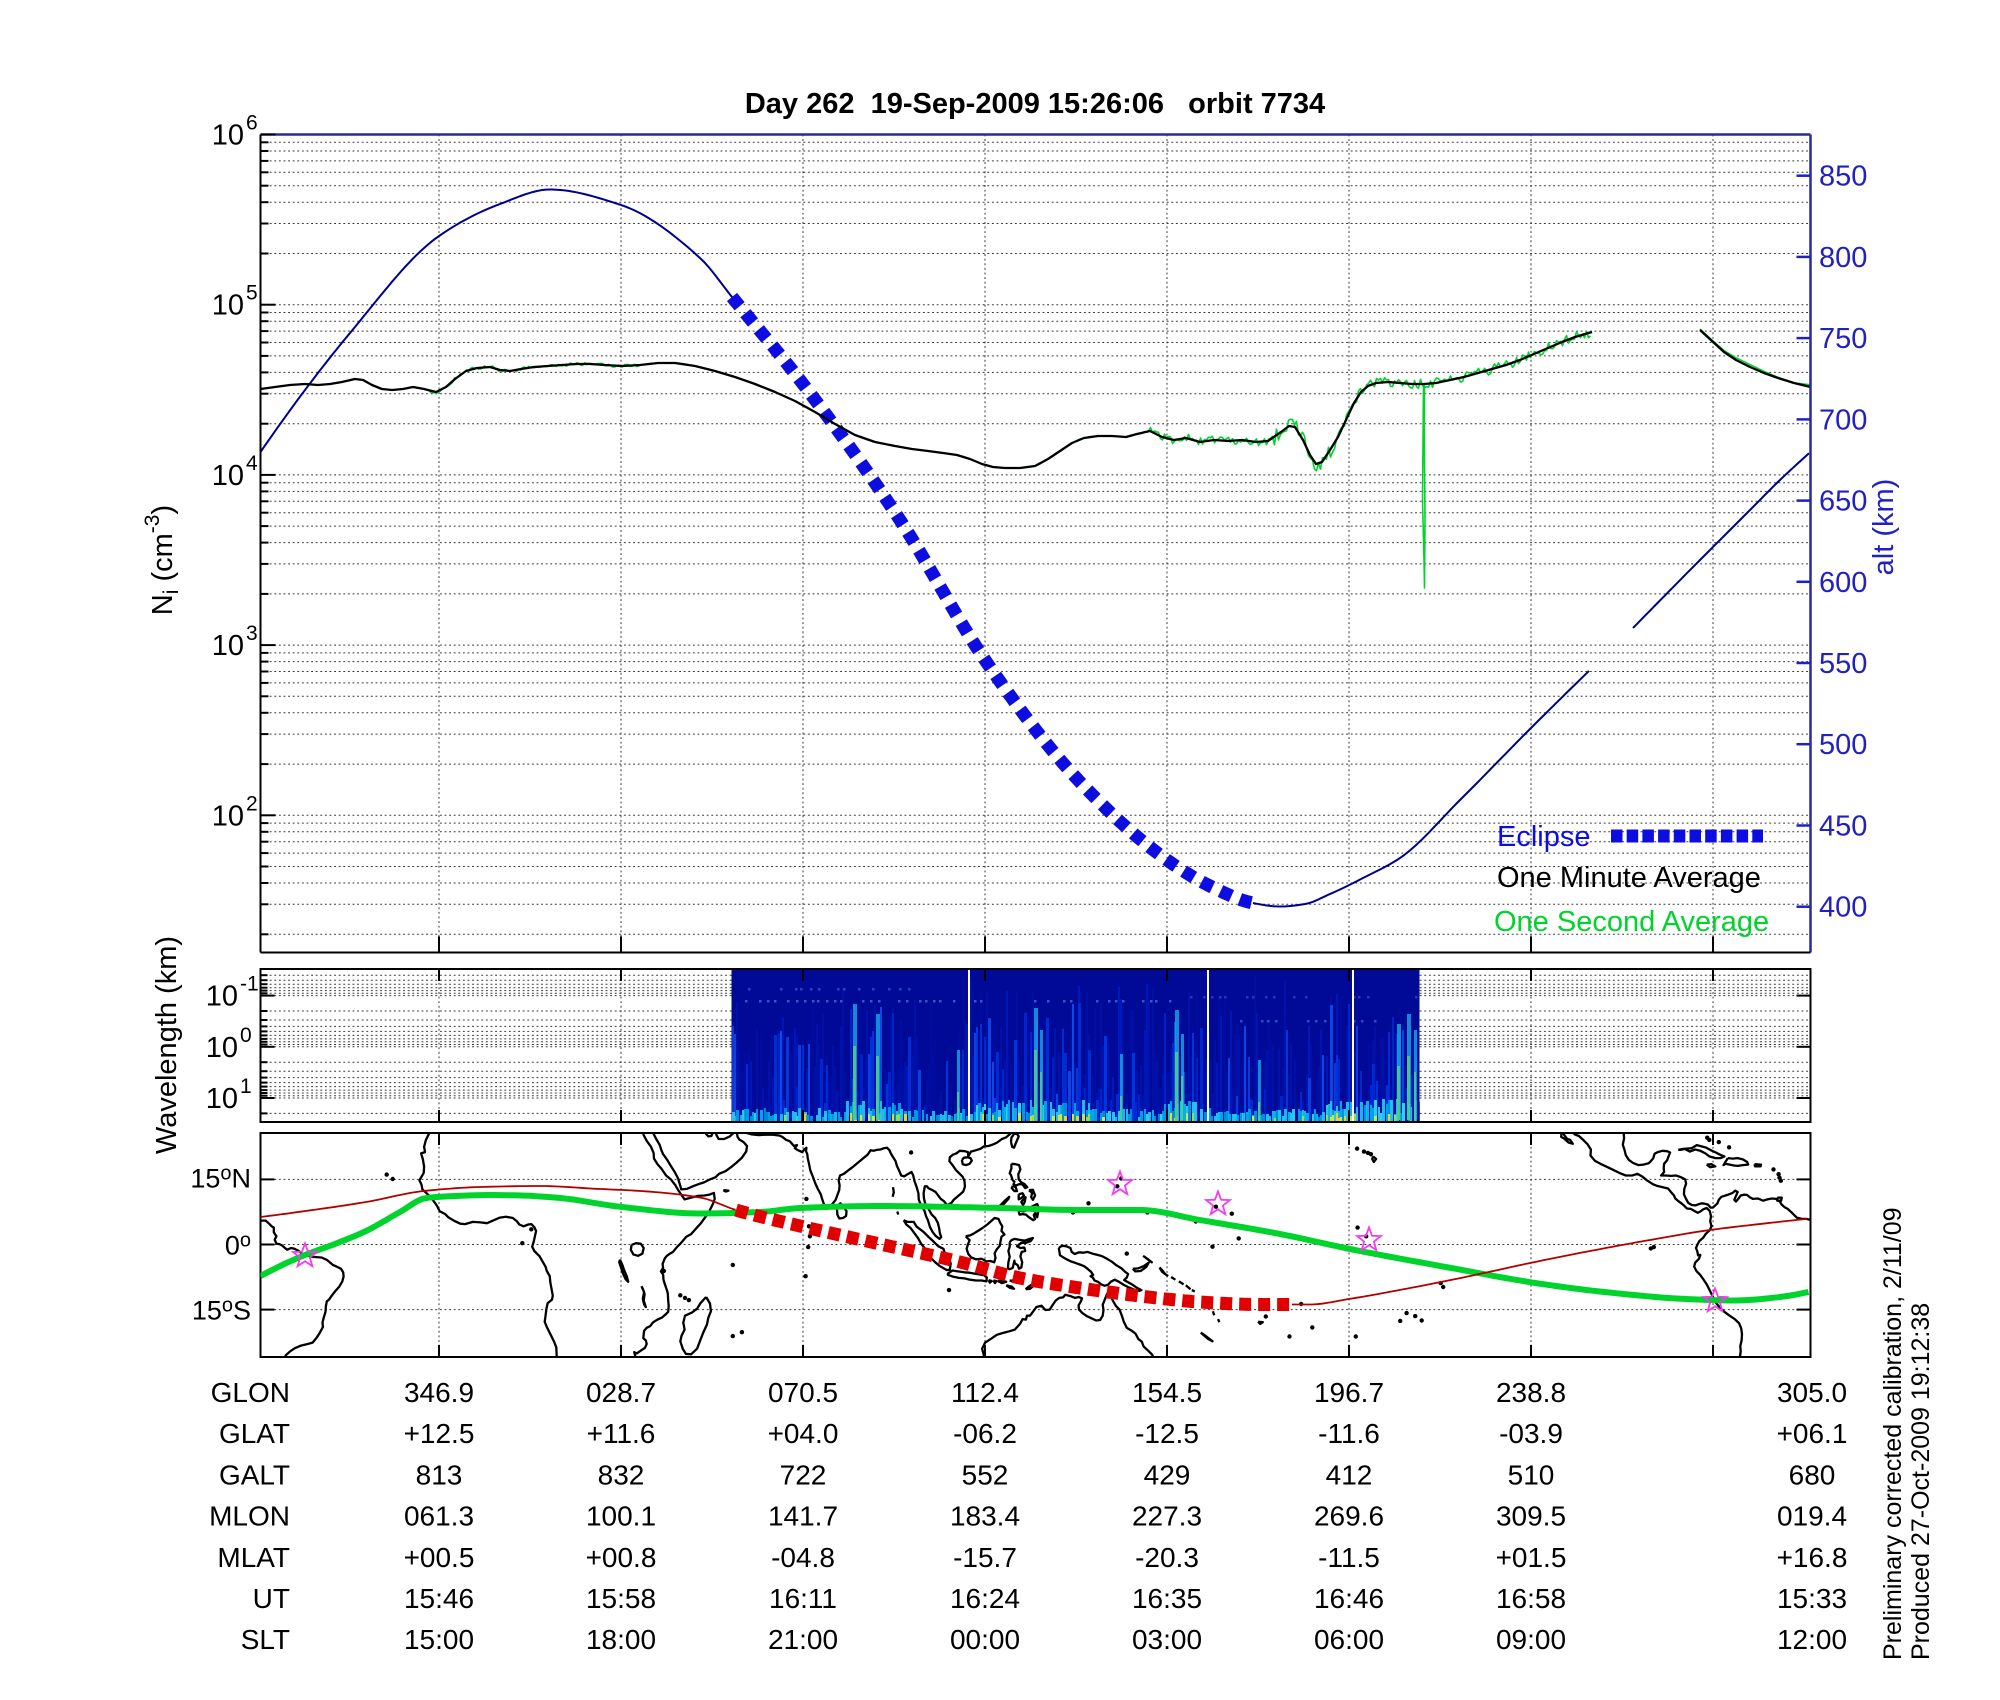  I want to click on svg-text: GLON, so click(250, 1392).